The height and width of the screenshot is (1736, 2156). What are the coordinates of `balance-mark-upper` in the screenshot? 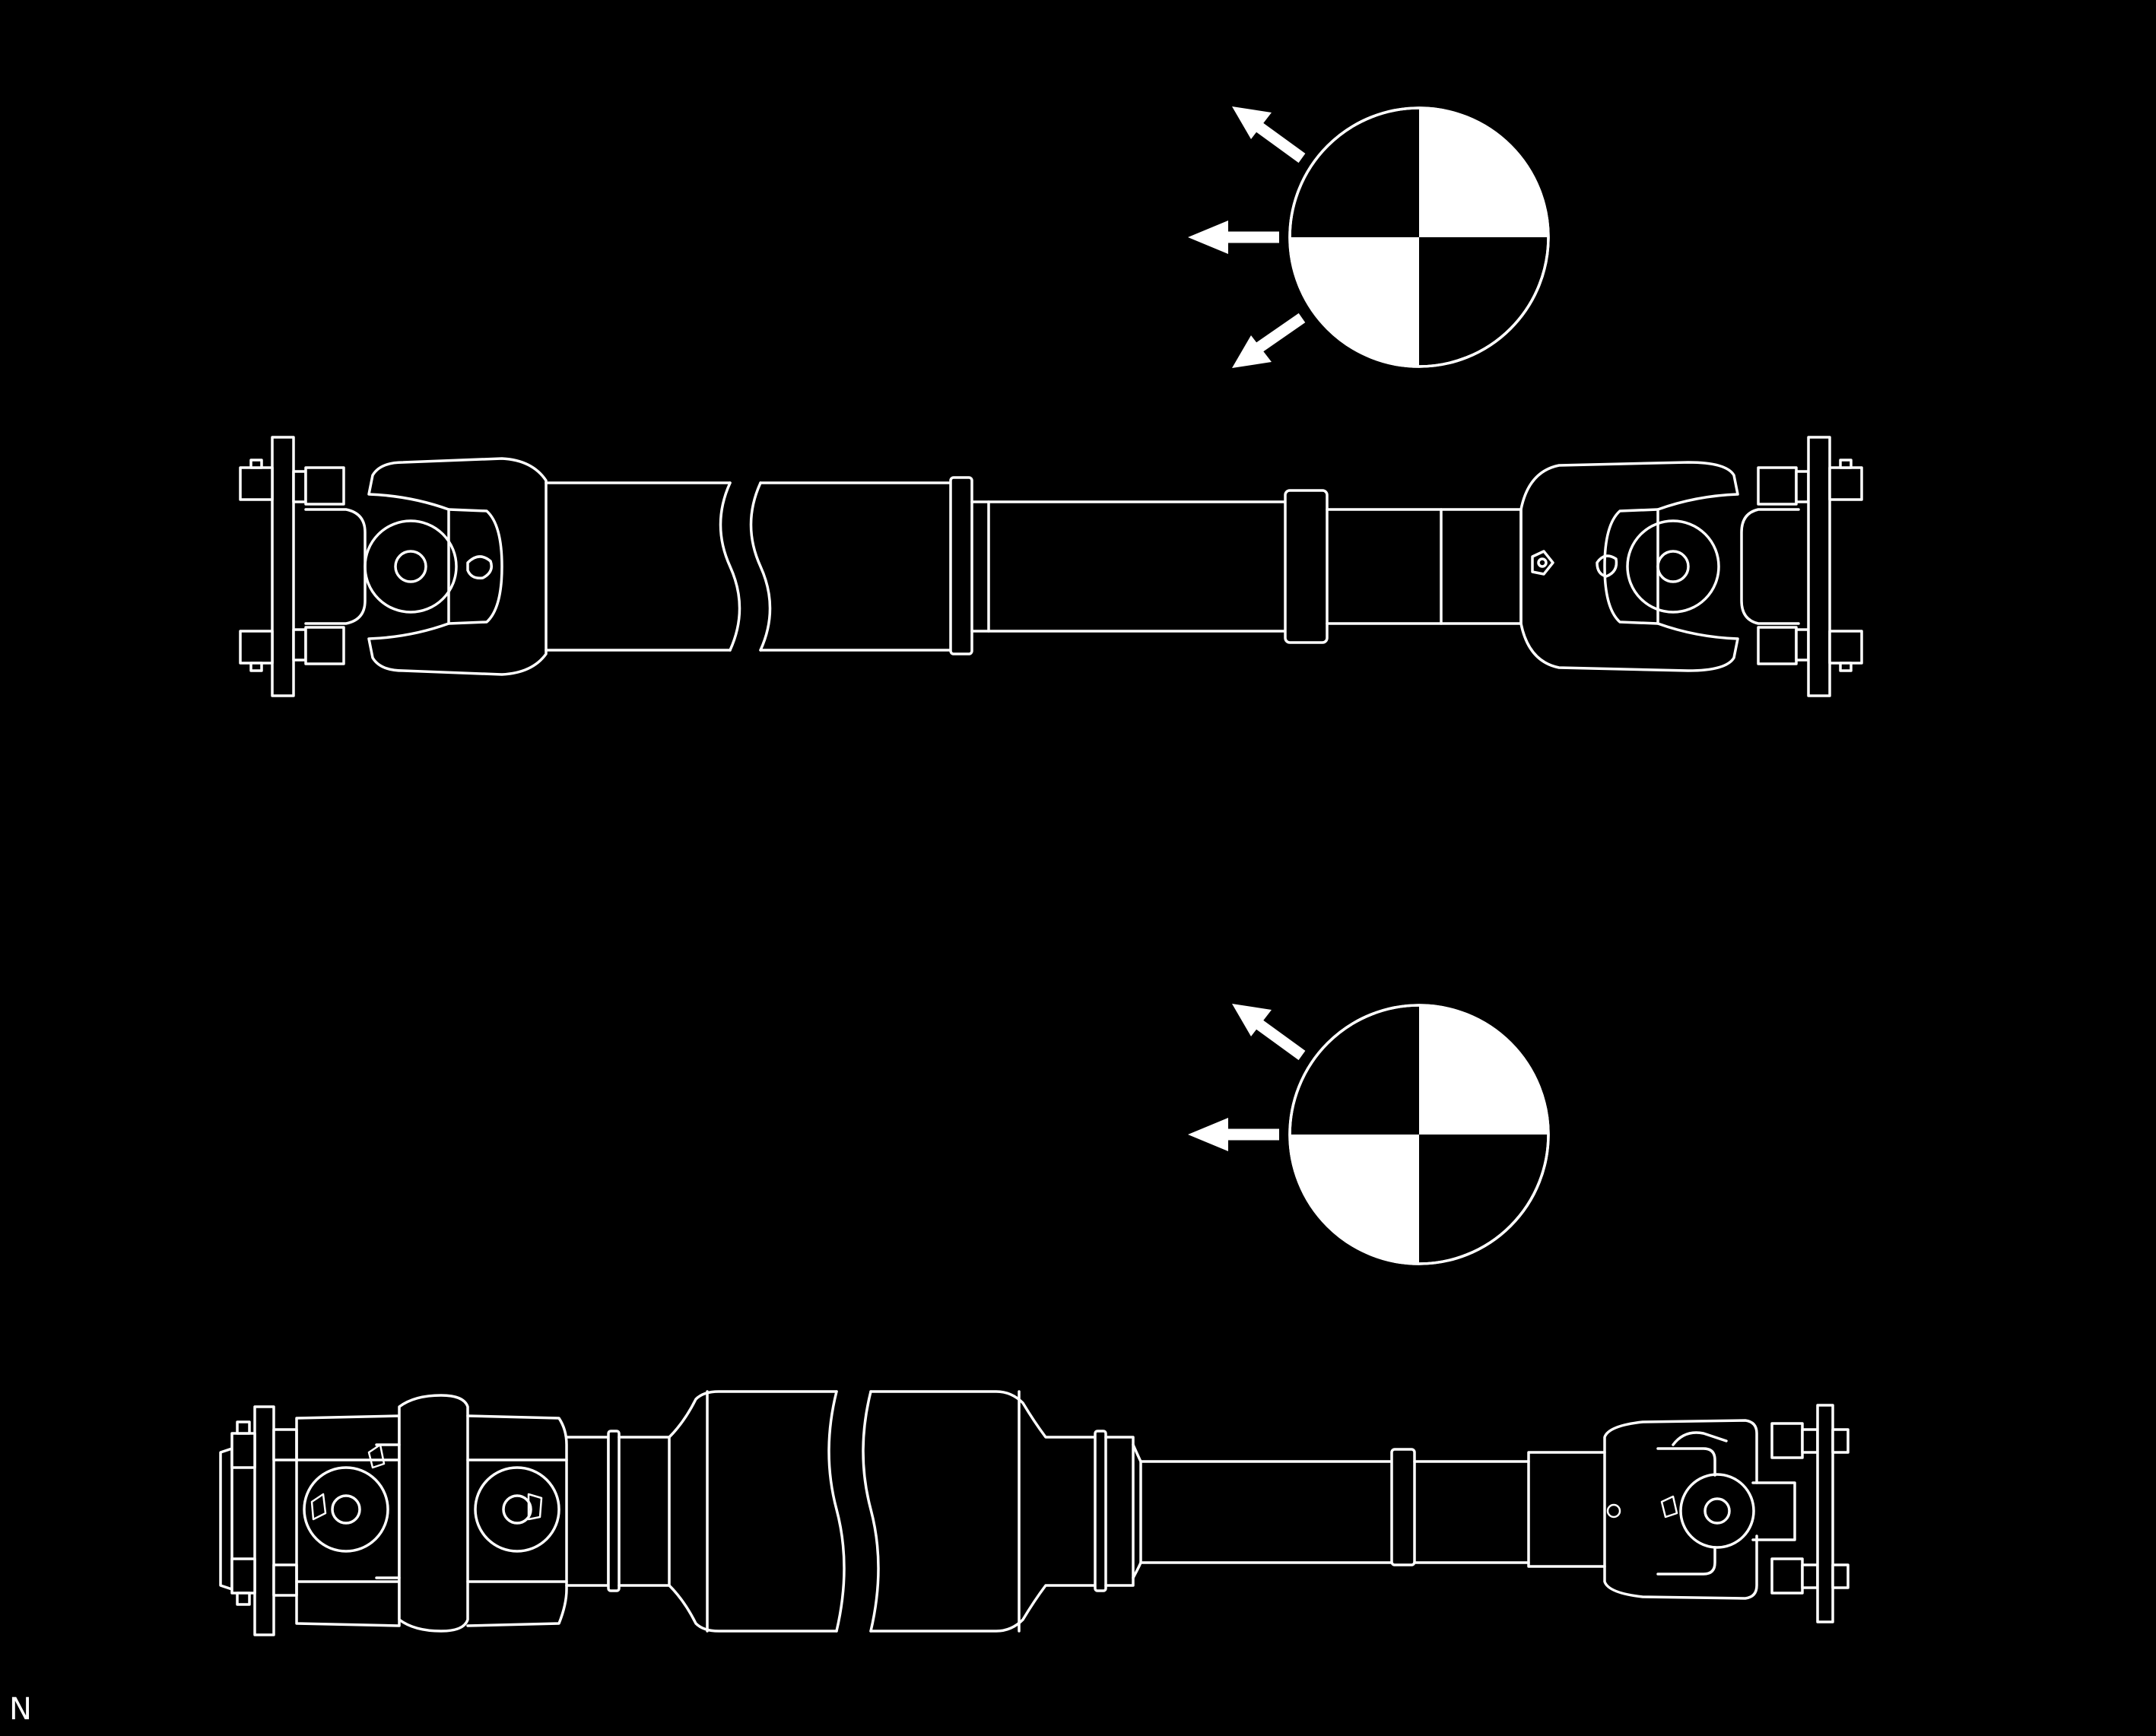 It's located at (1419, 237).